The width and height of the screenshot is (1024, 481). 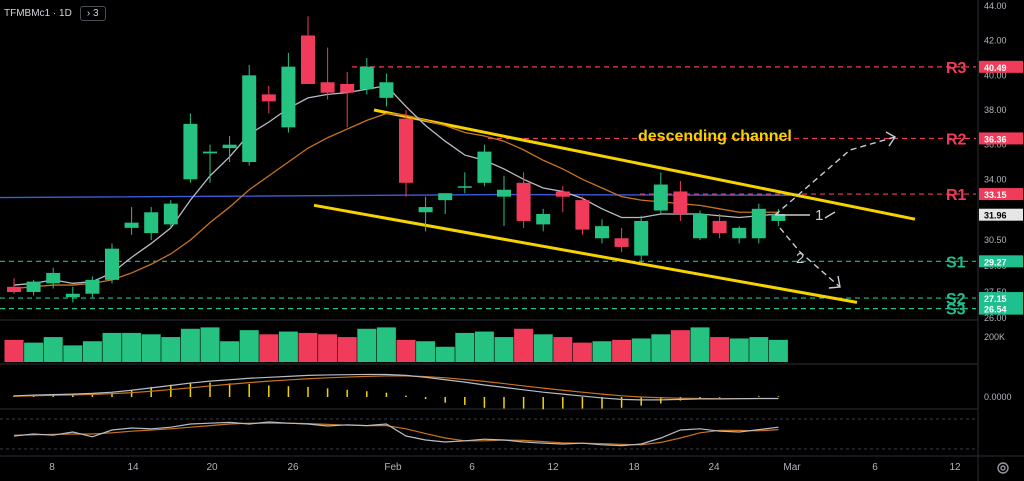 I want to click on level-price-label: 26.54, so click(x=995, y=310).